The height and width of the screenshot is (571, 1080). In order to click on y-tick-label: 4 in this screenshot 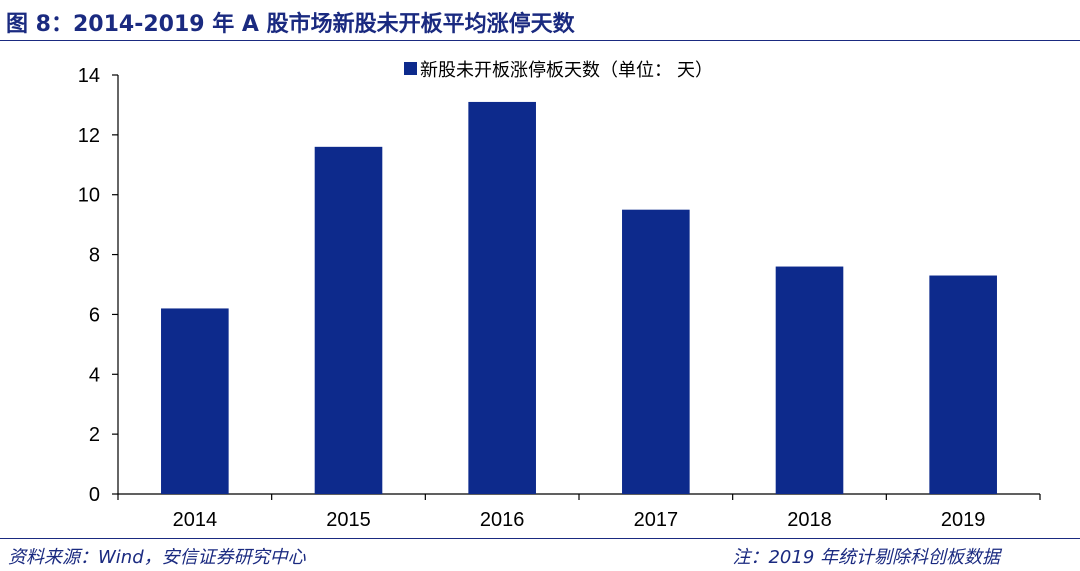, I will do `click(94, 375)`.